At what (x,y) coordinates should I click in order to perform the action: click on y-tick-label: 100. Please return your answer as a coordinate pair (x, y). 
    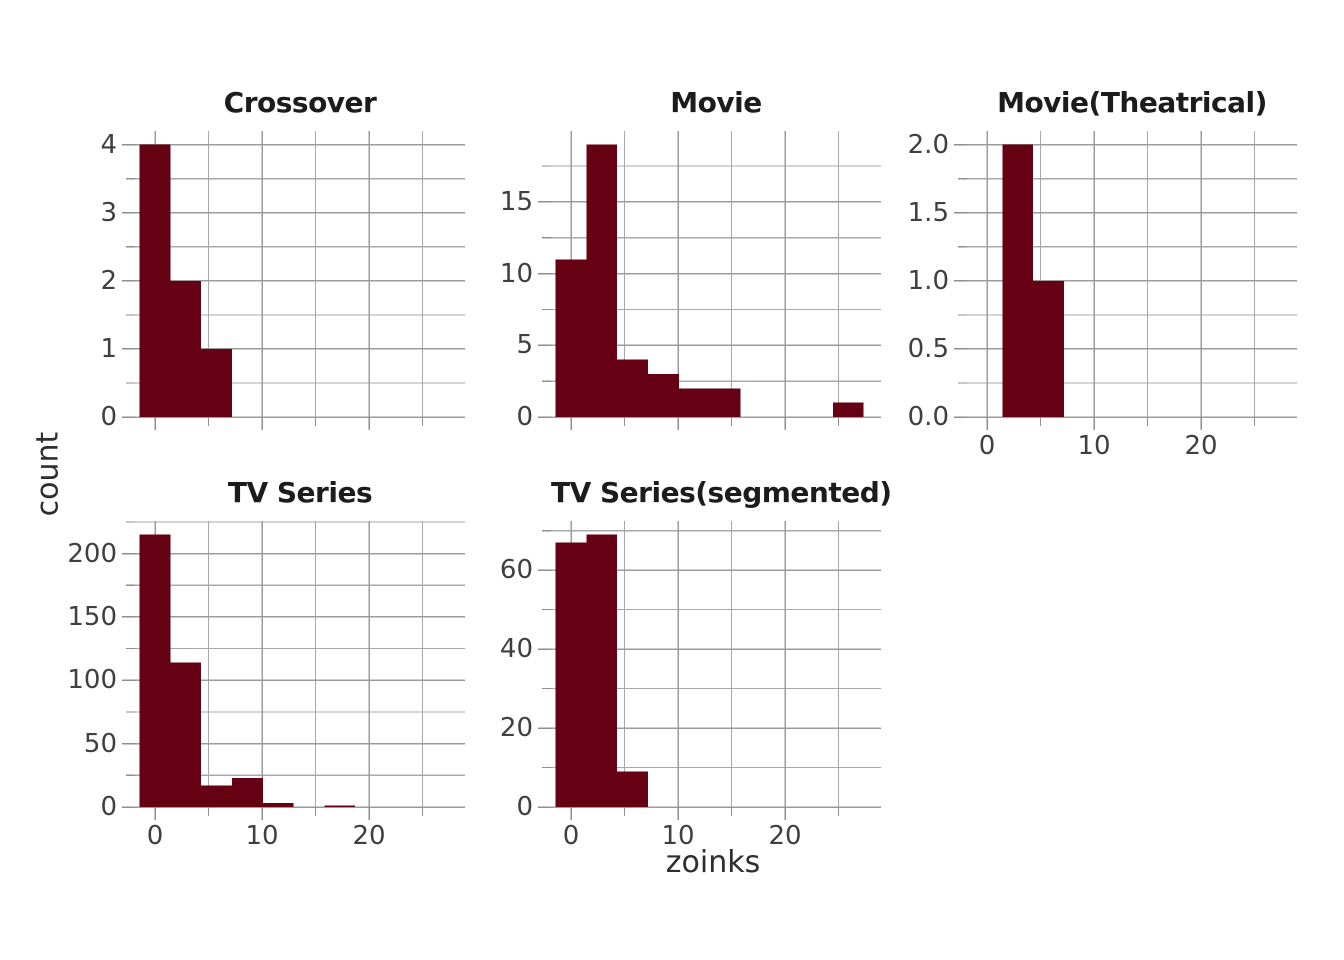
    Looking at the image, I should click on (92, 680).